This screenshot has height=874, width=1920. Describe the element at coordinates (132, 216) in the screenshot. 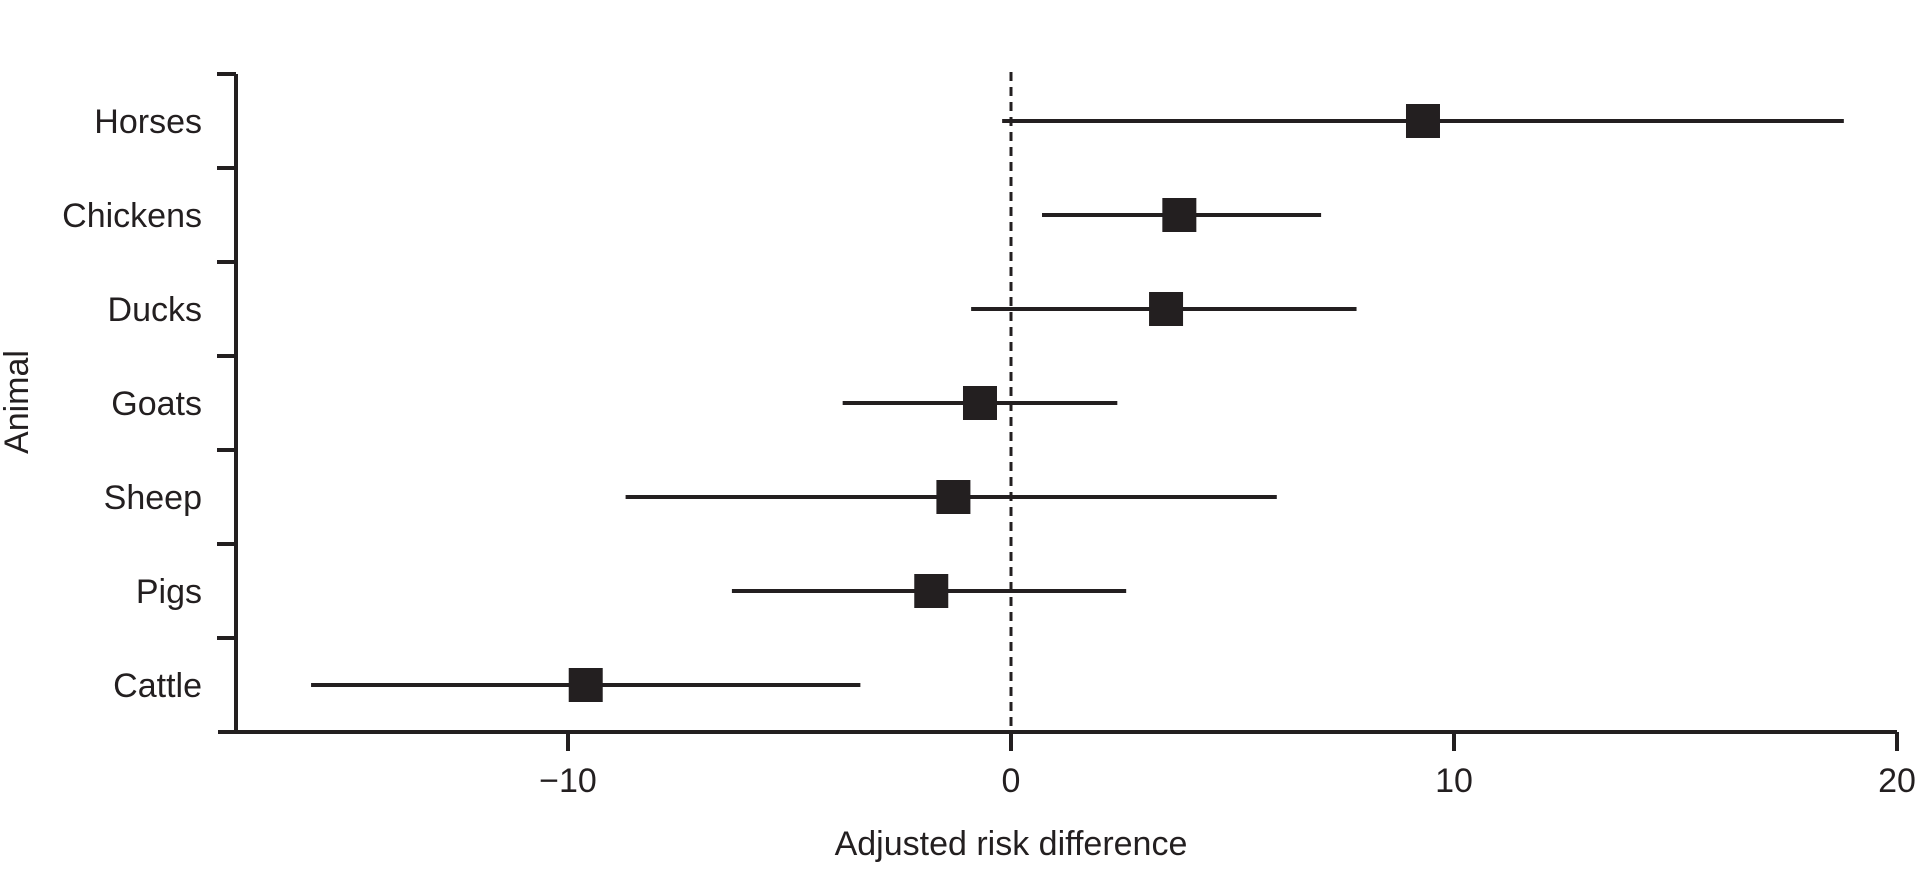

I see `y-tick-label: Chickens` at that location.